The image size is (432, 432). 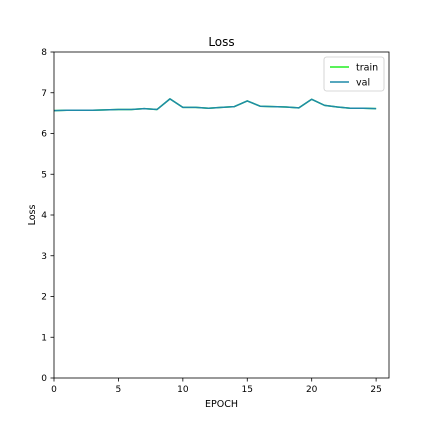 I want to click on y-tick-label: 1, so click(x=44, y=338).